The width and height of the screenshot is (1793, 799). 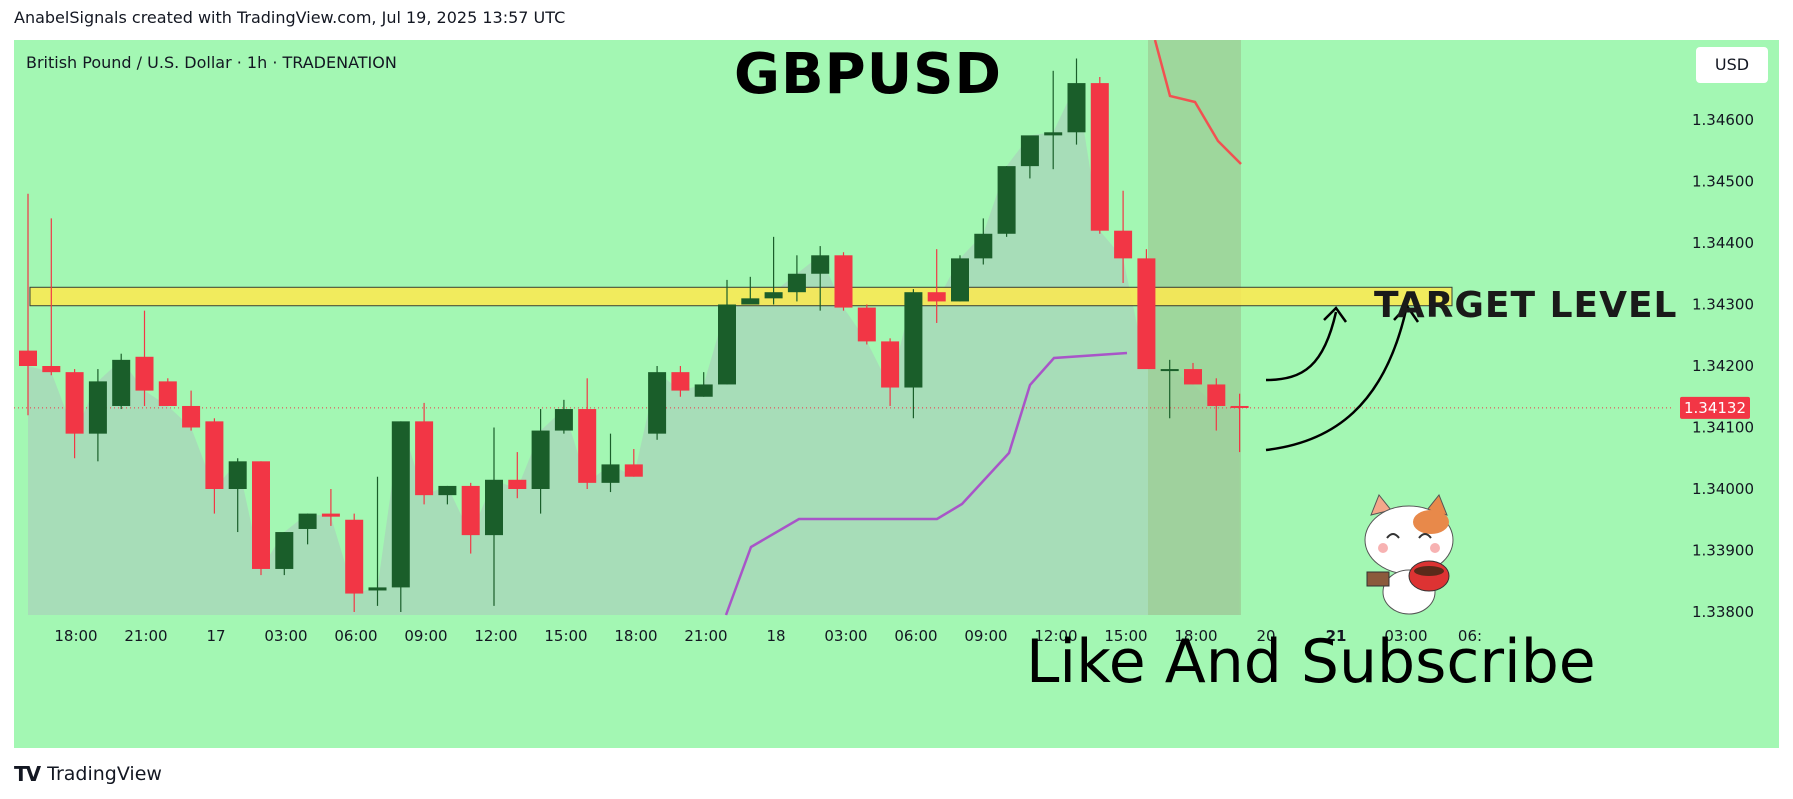 What do you see at coordinates (1409, 554) in the screenshot?
I see `cat-mascot-icon` at bounding box center [1409, 554].